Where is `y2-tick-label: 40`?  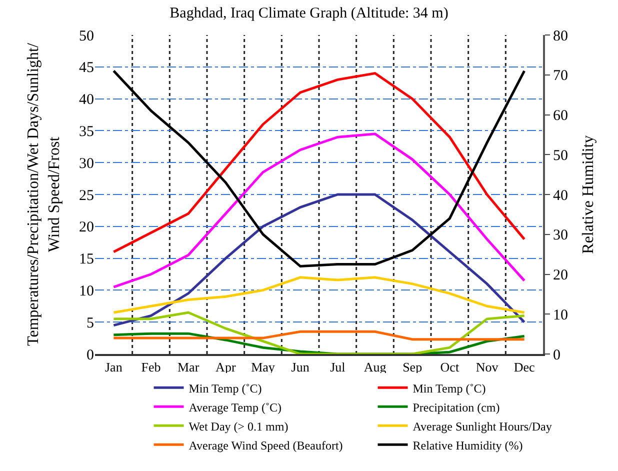
y2-tick-label: 40 is located at coordinates (560, 196).